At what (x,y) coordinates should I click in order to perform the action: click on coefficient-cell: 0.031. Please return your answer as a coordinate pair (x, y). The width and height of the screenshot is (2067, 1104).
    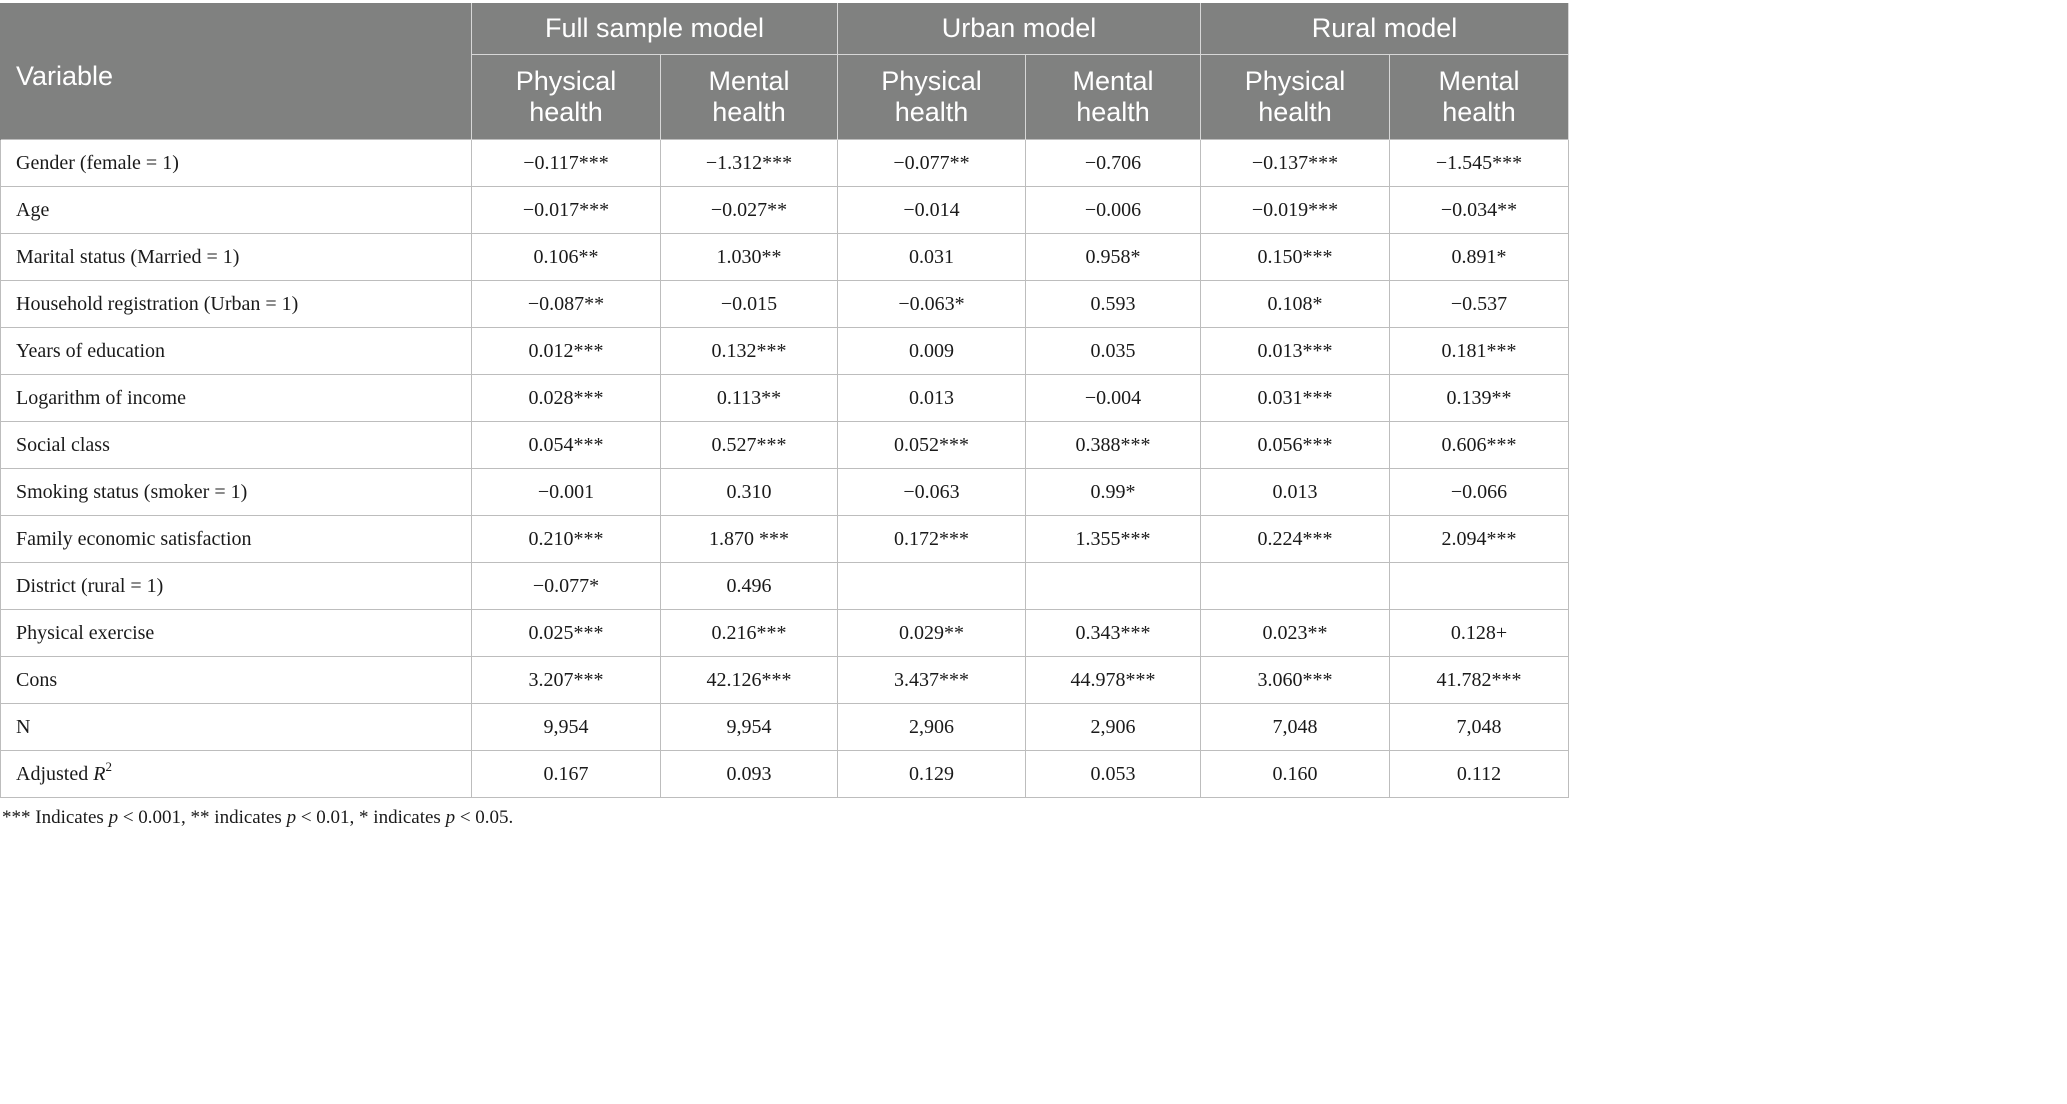
    Looking at the image, I should click on (931, 257).